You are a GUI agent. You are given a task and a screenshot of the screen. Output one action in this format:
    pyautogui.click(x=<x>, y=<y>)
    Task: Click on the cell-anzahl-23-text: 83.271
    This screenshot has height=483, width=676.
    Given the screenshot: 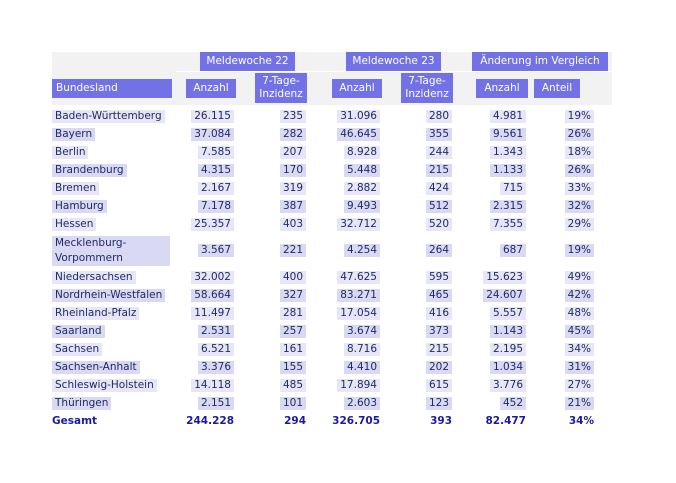 What is the action you would take?
    pyautogui.click(x=358, y=295)
    